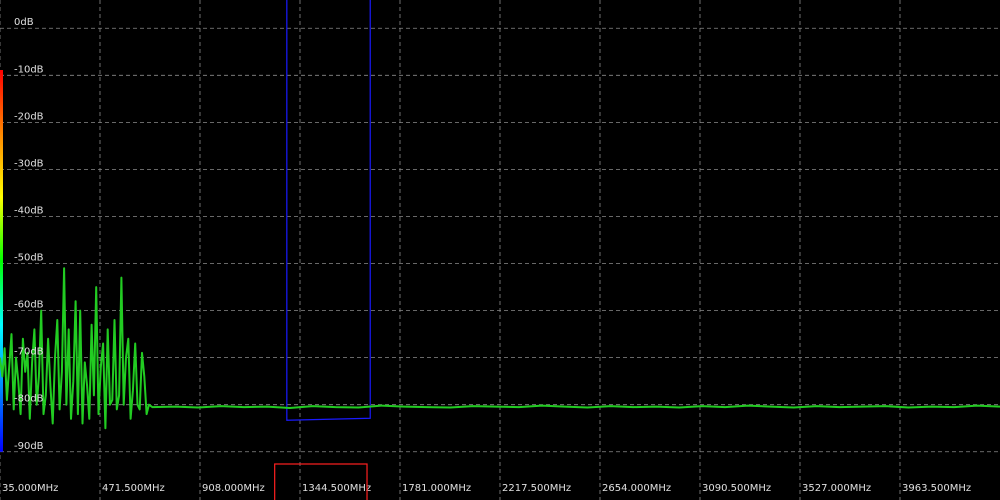 The image size is (1000, 500). I want to click on filter-passband-outline, so click(328, 210).